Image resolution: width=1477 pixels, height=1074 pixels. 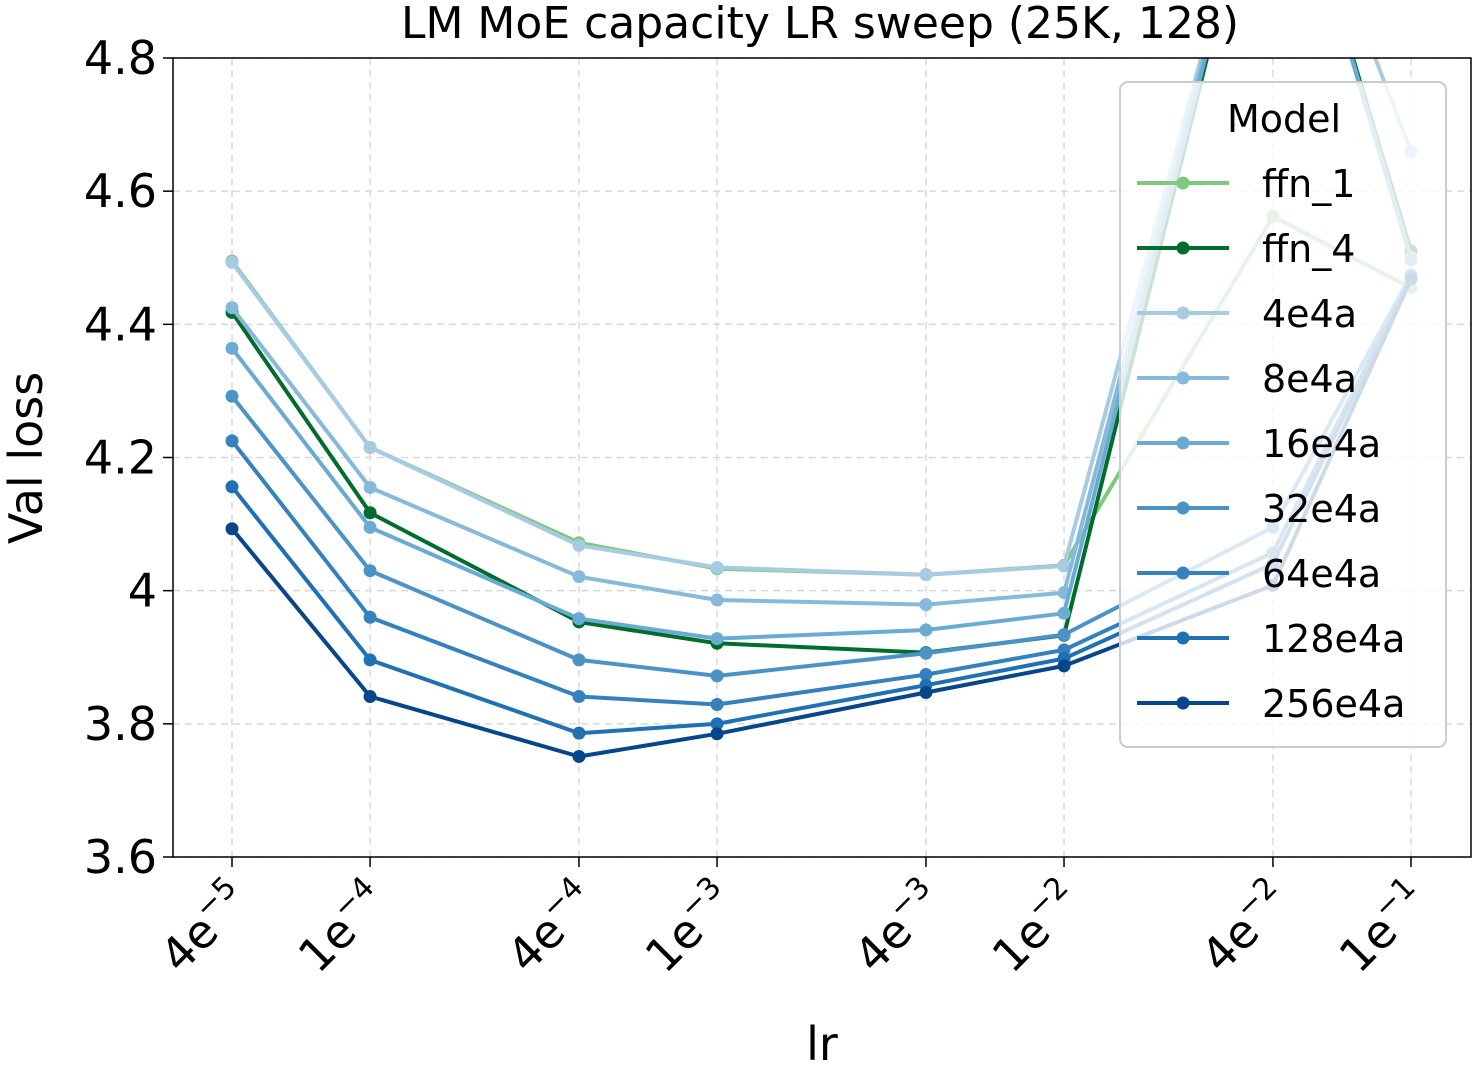 I want to click on x-axis: 4e−51e−4 4e−41e−3 4e−31e−2 4e−21e−1, so click(x=793, y=920).